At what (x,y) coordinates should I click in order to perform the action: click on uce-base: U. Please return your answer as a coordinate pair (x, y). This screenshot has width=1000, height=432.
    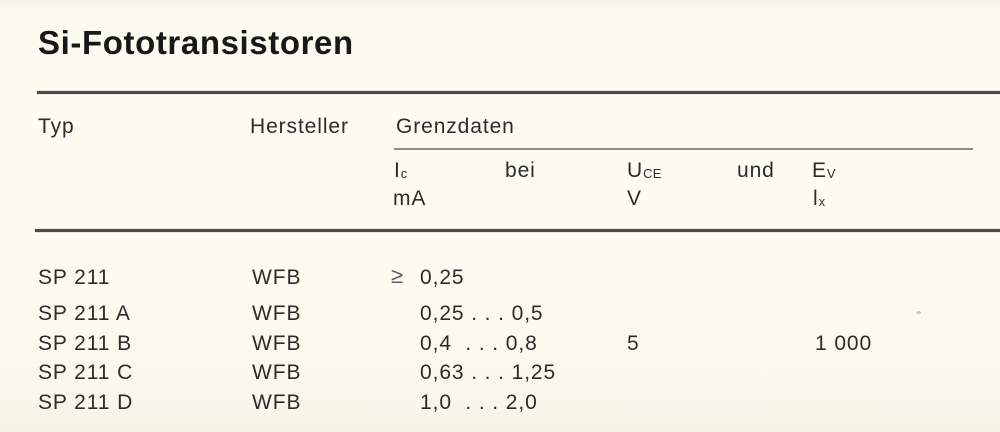
    Looking at the image, I should click on (635, 170).